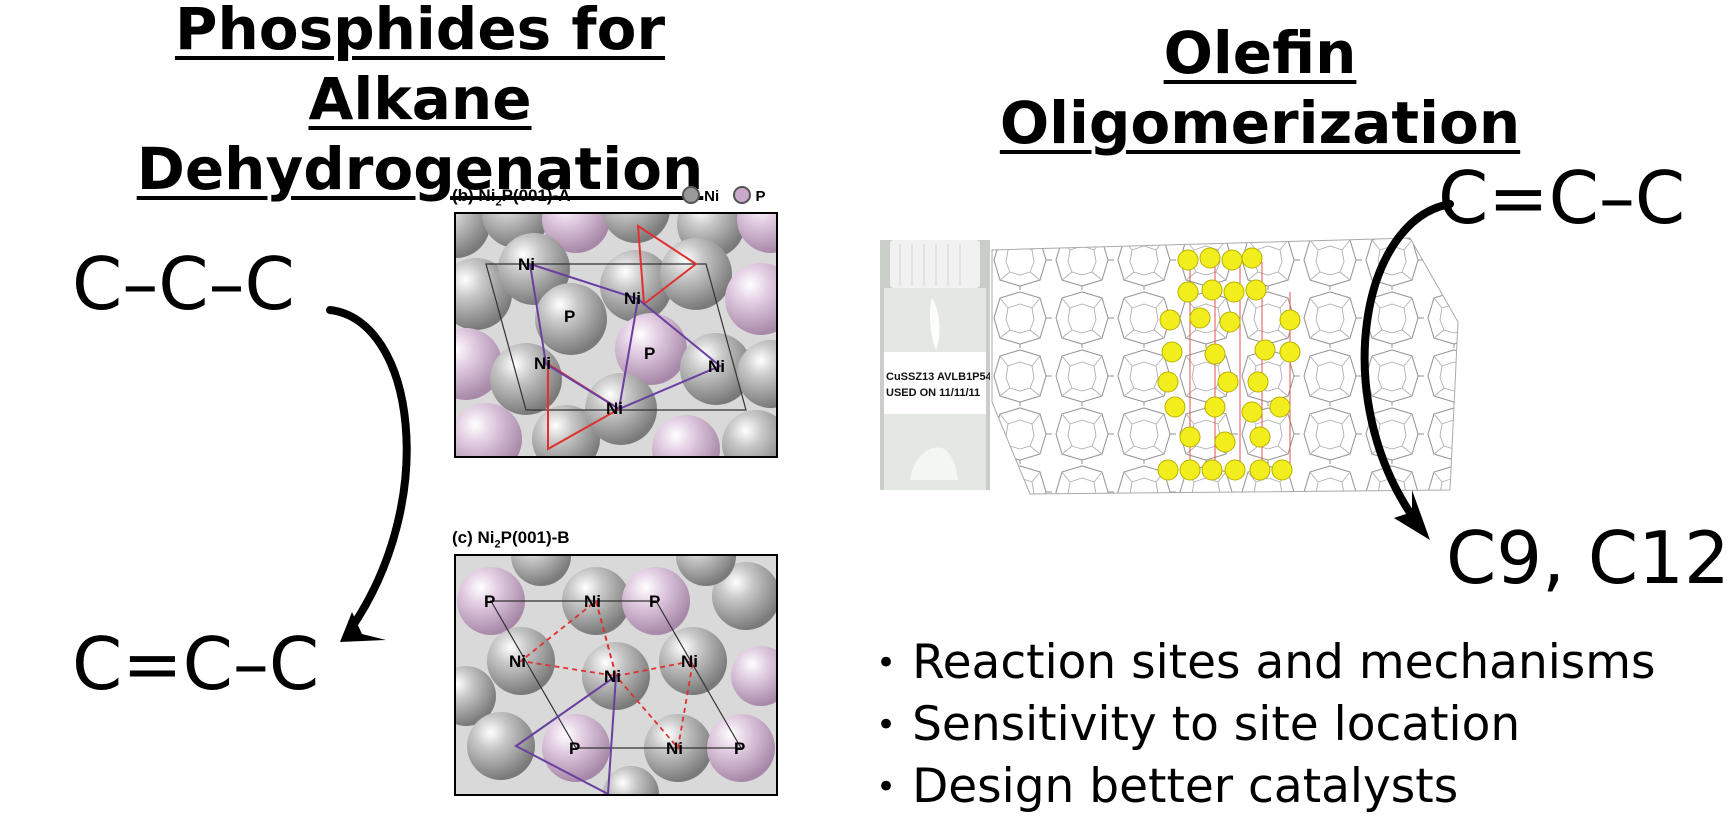  What do you see at coordinates (183, 284) in the screenshot?
I see `alkane-reactant: C–C–C` at bounding box center [183, 284].